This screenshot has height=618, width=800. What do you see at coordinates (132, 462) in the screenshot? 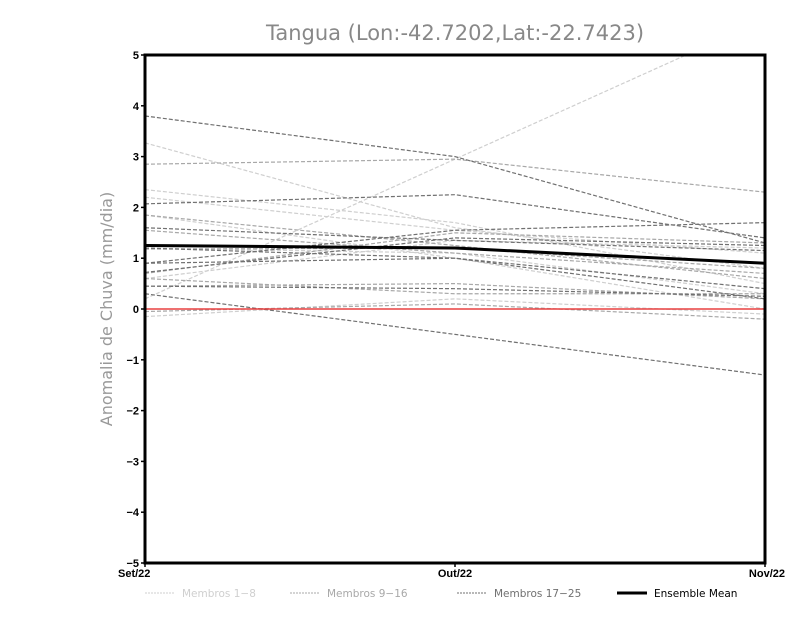
I see `y-tick-label: −3` at bounding box center [132, 462].